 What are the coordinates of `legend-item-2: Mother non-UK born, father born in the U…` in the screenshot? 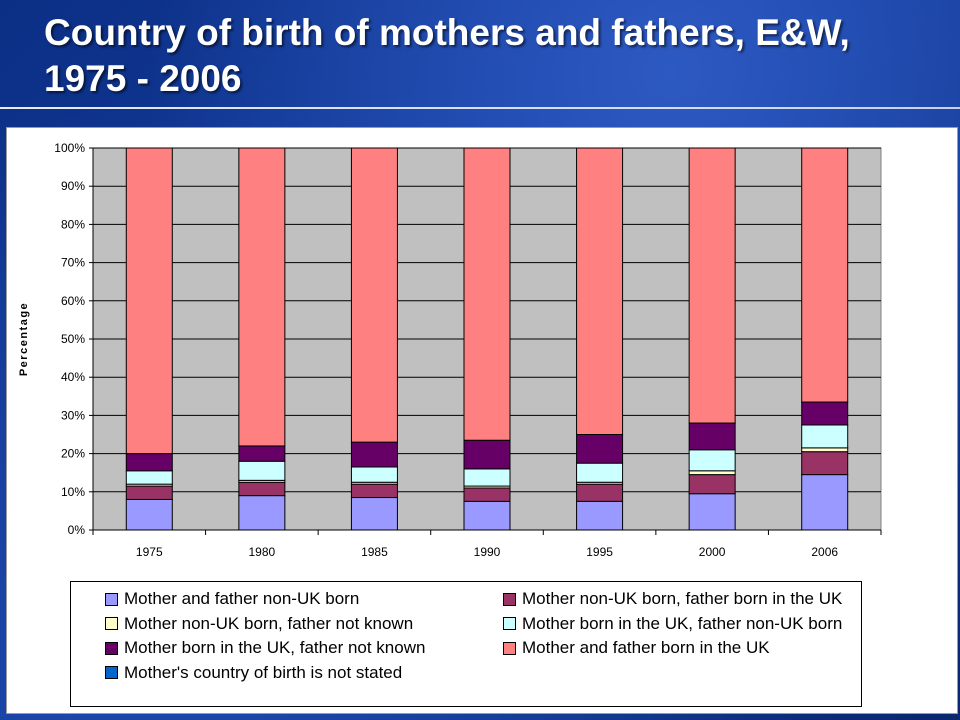 It's located at (672, 599).